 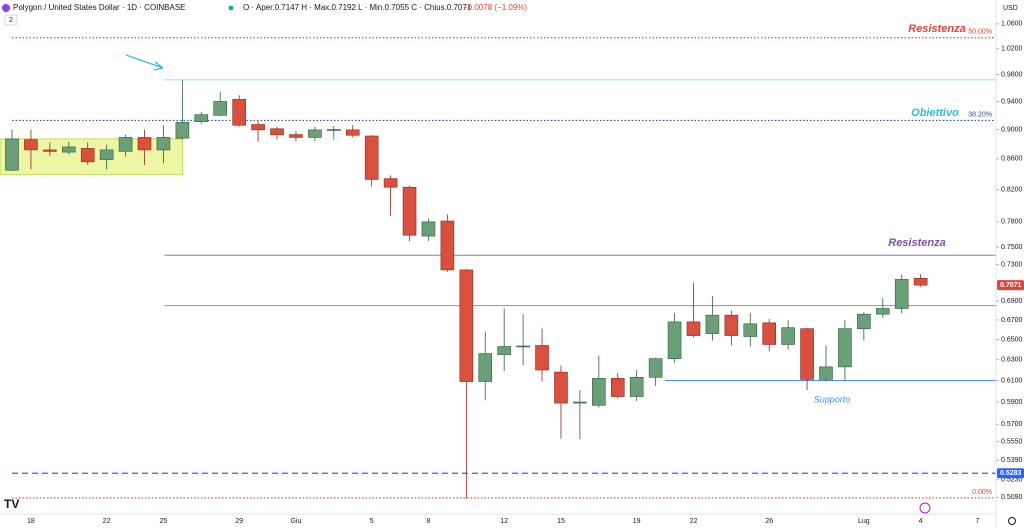 What do you see at coordinates (504, 521) in the screenshot?
I see `x-tick-label: 12` at bounding box center [504, 521].